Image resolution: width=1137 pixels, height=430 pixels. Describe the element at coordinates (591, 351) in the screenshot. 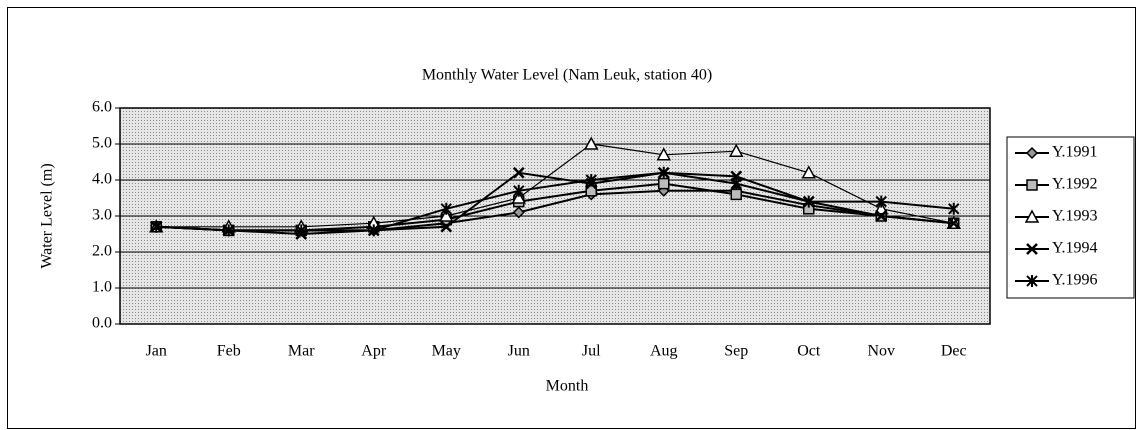

I see `x-tick-label: Jul` at that location.